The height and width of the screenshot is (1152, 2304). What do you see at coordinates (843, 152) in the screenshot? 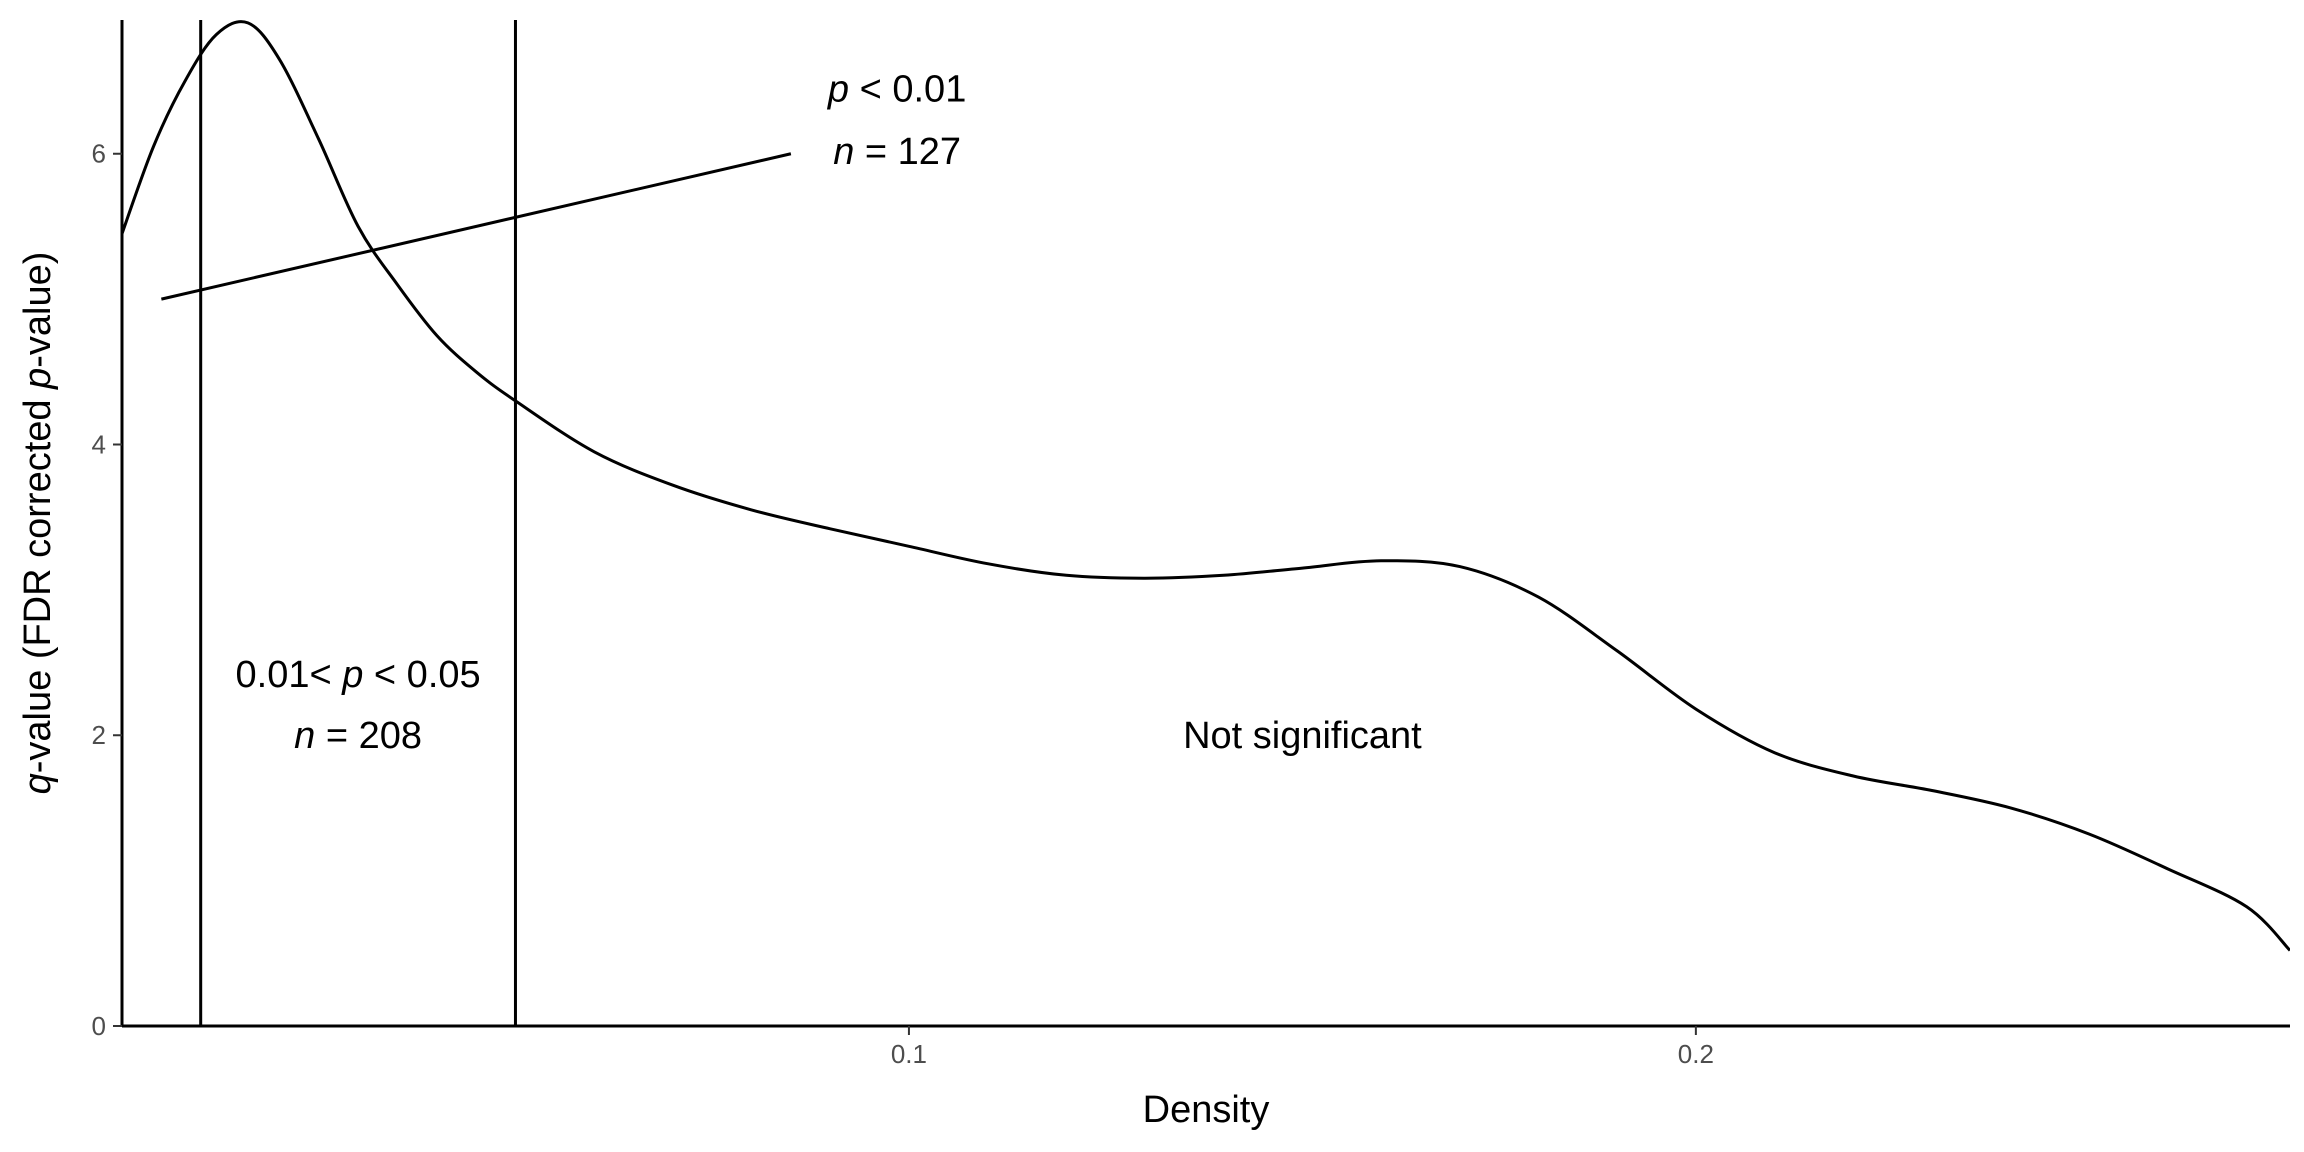
I see `annotation-p001-text: n` at bounding box center [843, 152].